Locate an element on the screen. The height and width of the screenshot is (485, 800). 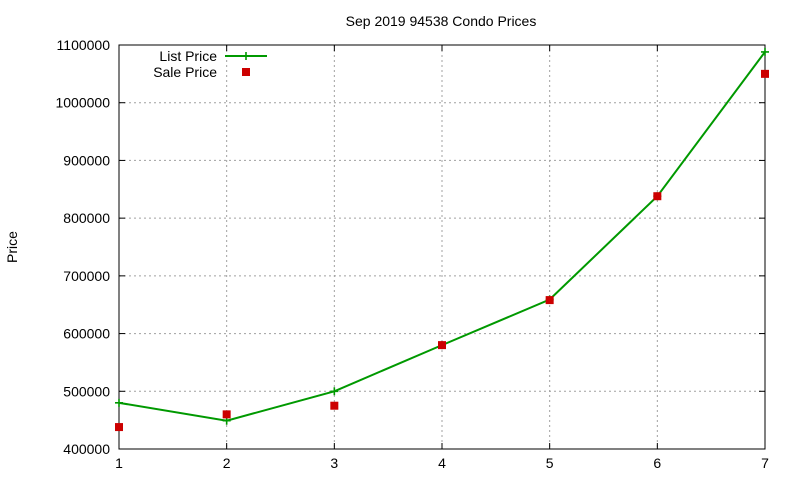
y-tick-label: 600000 is located at coordinates (86, 334).